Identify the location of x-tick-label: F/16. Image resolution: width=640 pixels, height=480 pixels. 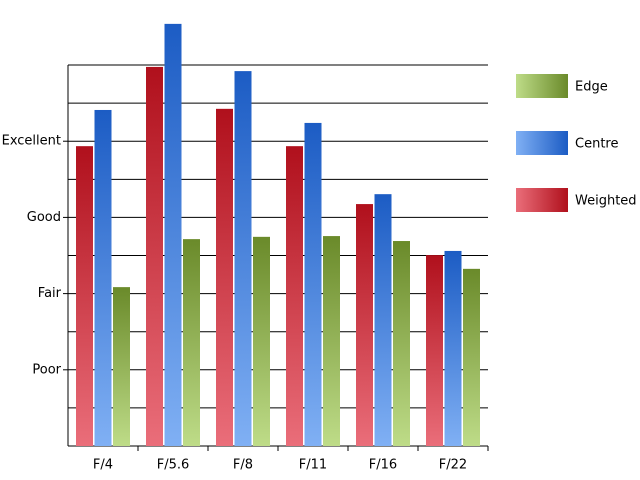
(383, 465).